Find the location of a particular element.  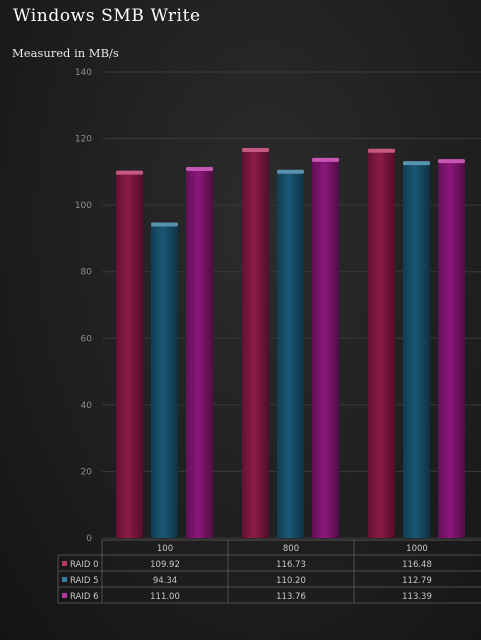

y-tick-label: 100 is located at coordinates (83, 206).